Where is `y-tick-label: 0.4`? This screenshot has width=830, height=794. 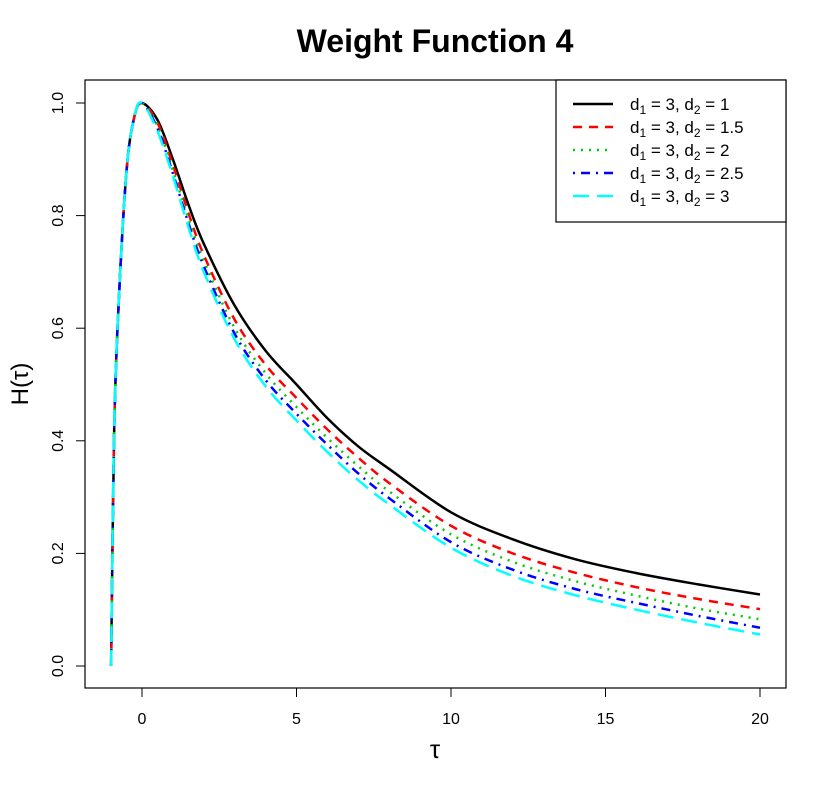 y-tick-label: 0.4 is located at coordinates (58, 441).